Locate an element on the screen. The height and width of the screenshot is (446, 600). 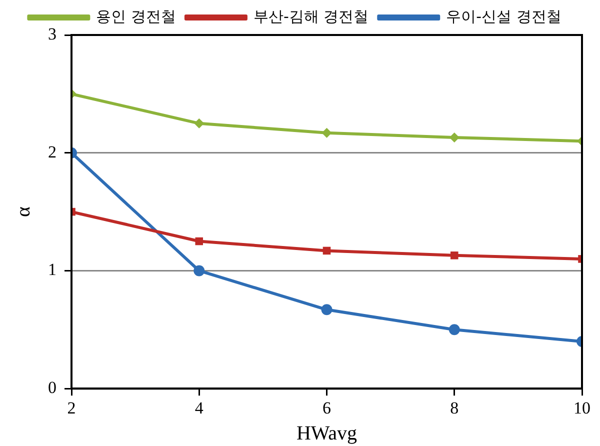
y-tick-label: 2 is located at coordinates (52, 152).